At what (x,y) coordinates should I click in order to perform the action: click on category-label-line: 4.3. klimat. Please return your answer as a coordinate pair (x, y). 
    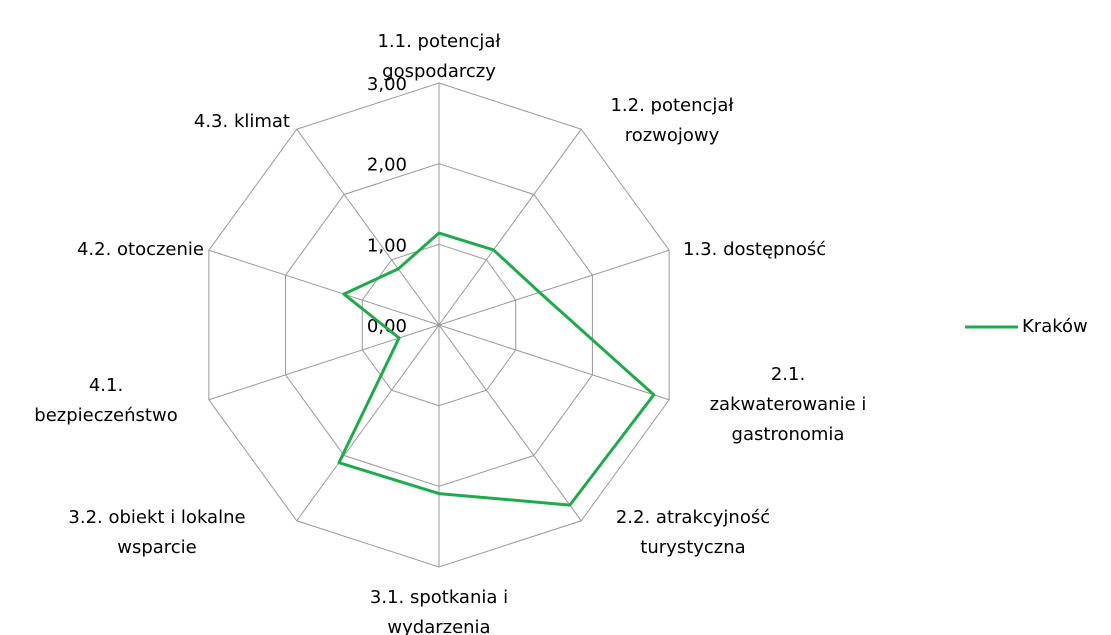
    Looking at the image, I should click on (242, 121).